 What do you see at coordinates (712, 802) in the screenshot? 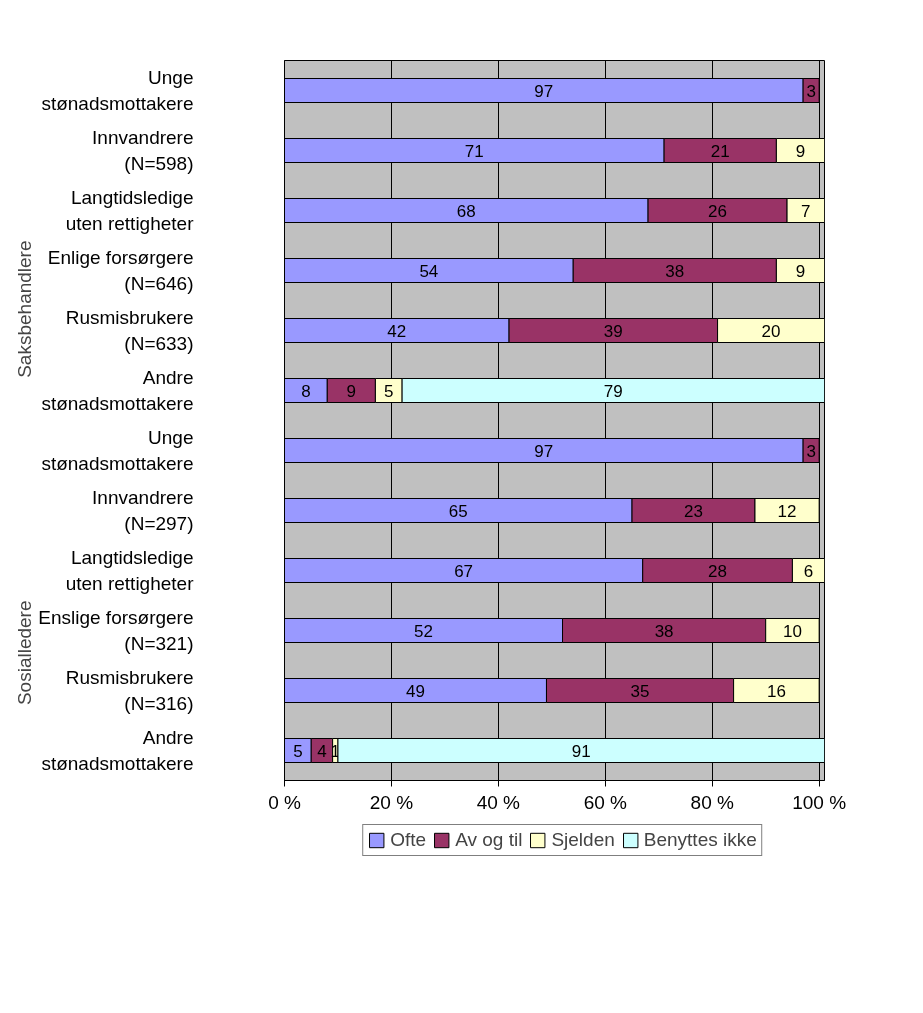
I see `x-tick-label: 80 %` at bounding box center [712, 802].